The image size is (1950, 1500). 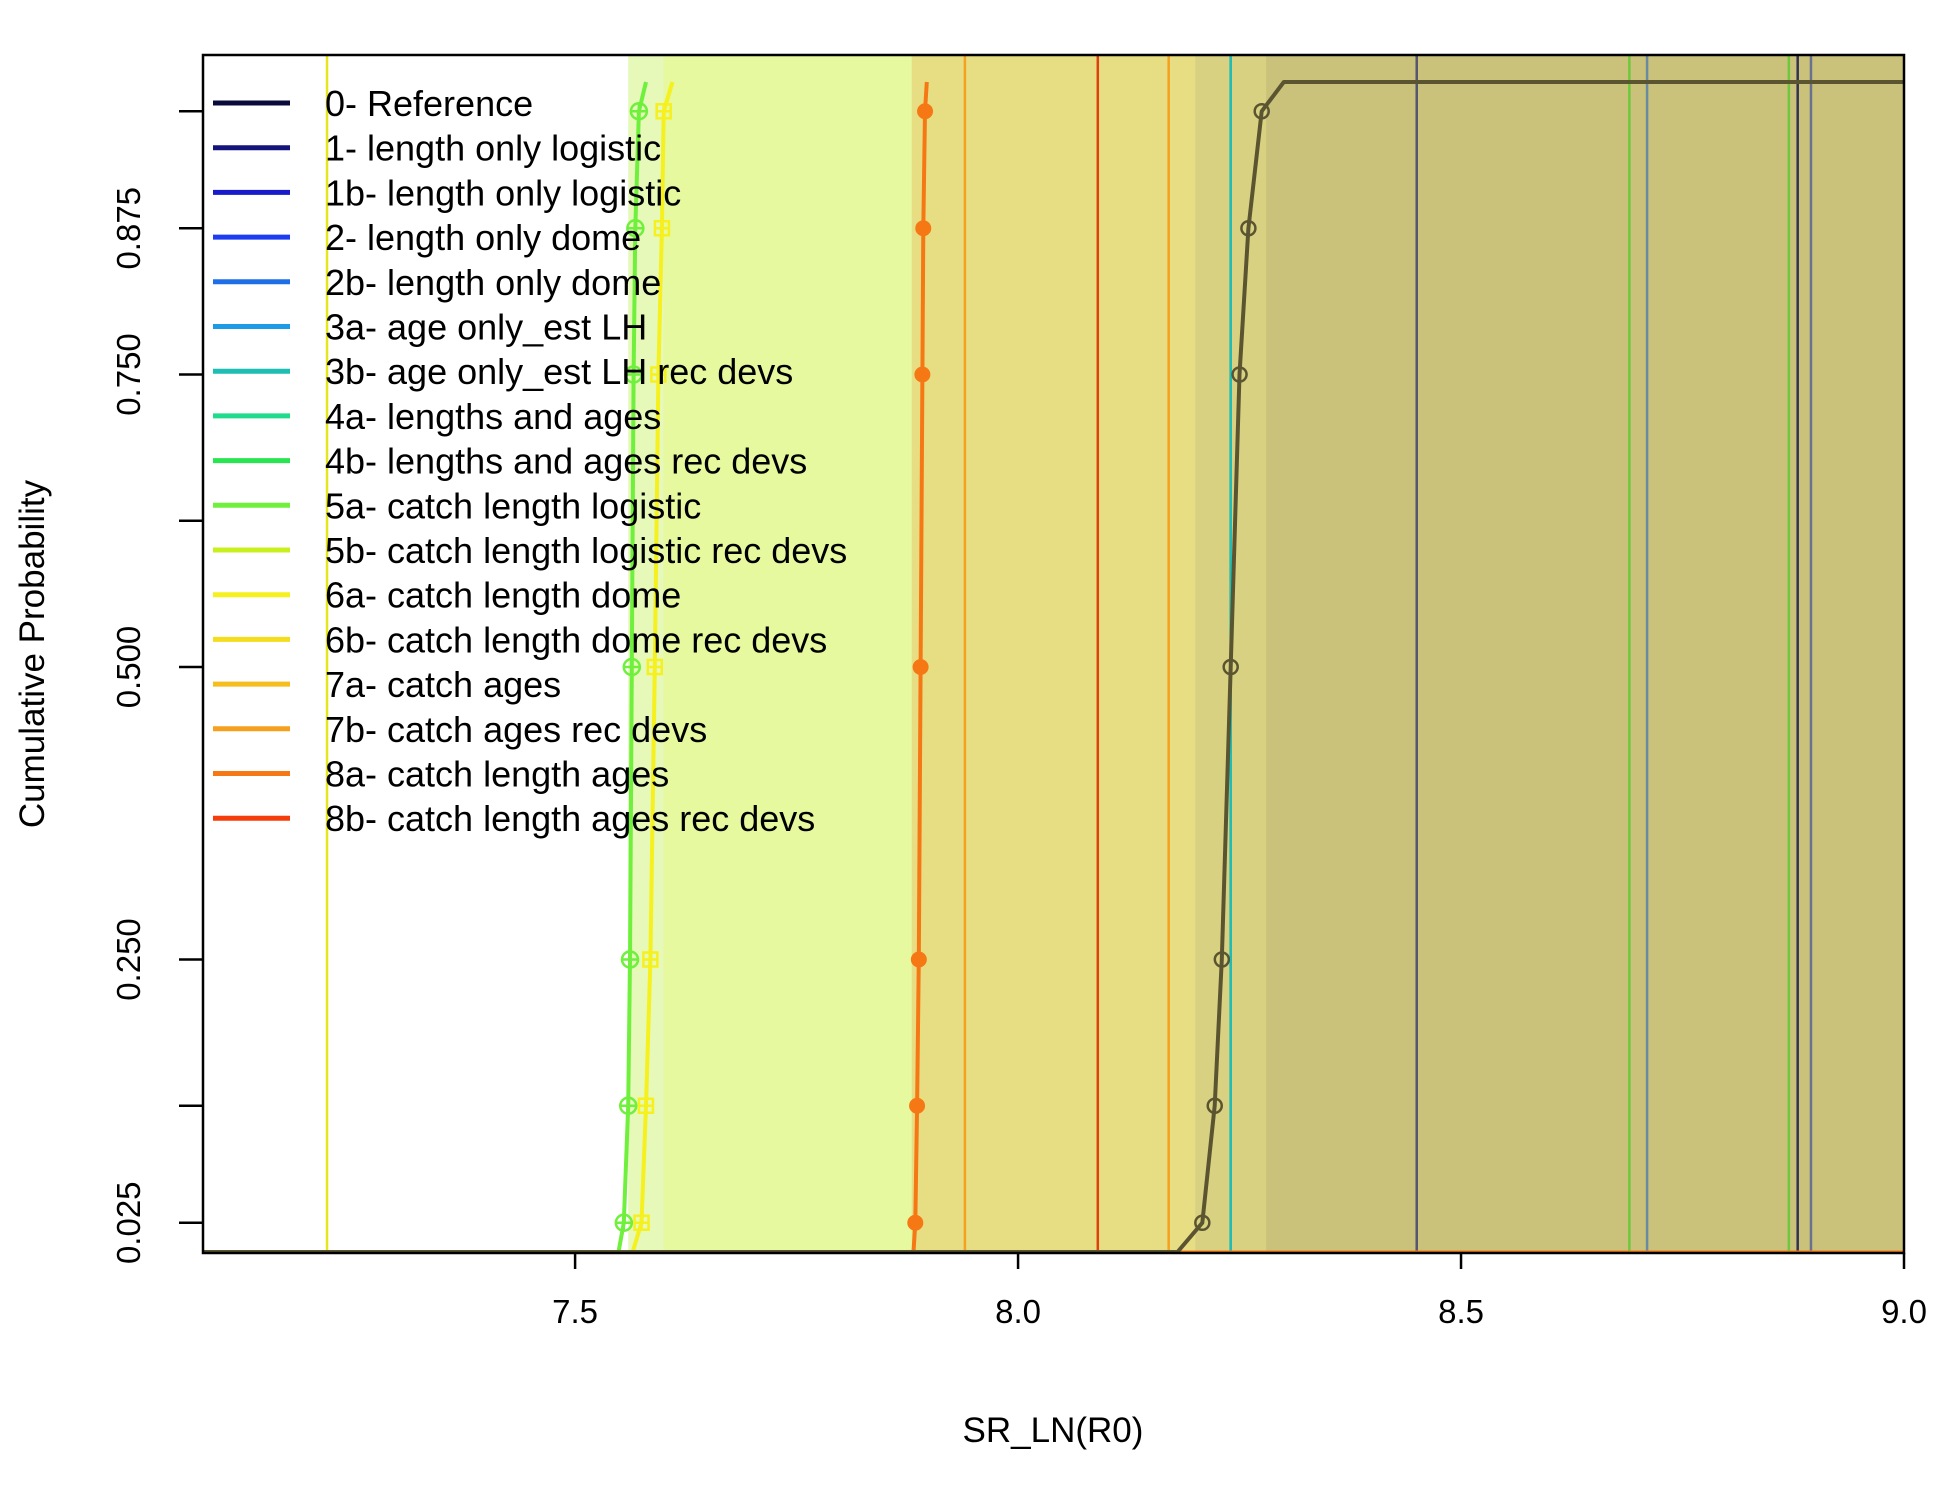 I want to click on legend-label: 4b- lengths and ages rec devs, so click(x=566, y=461).